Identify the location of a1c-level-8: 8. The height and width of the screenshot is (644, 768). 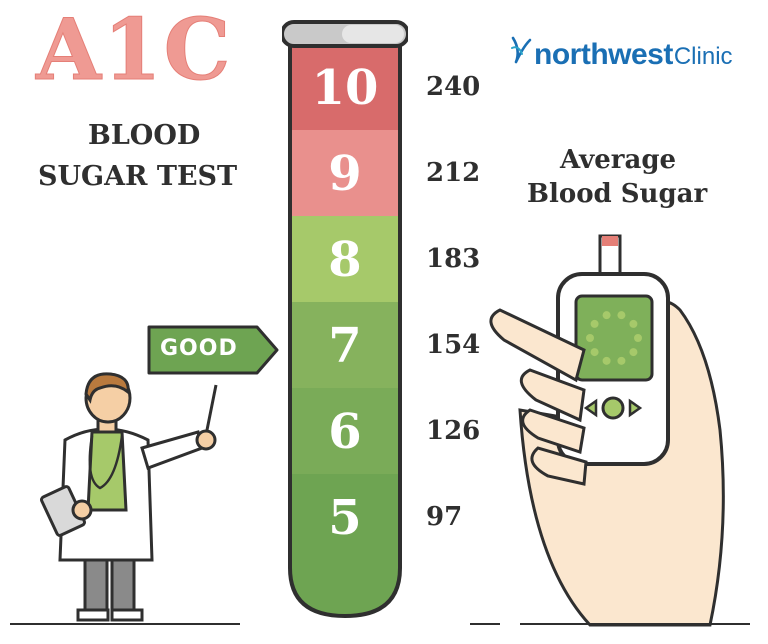
(345, 260).